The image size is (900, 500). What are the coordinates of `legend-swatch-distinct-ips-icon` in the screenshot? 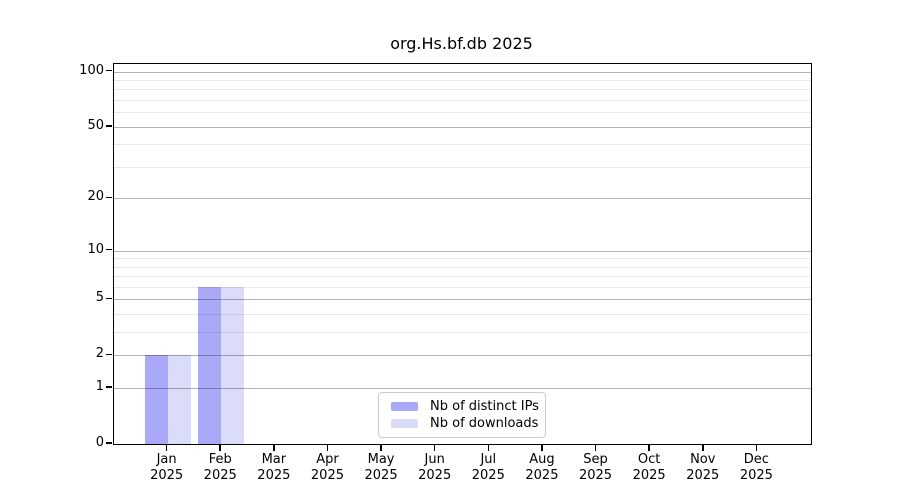 It's located at (404, 406).